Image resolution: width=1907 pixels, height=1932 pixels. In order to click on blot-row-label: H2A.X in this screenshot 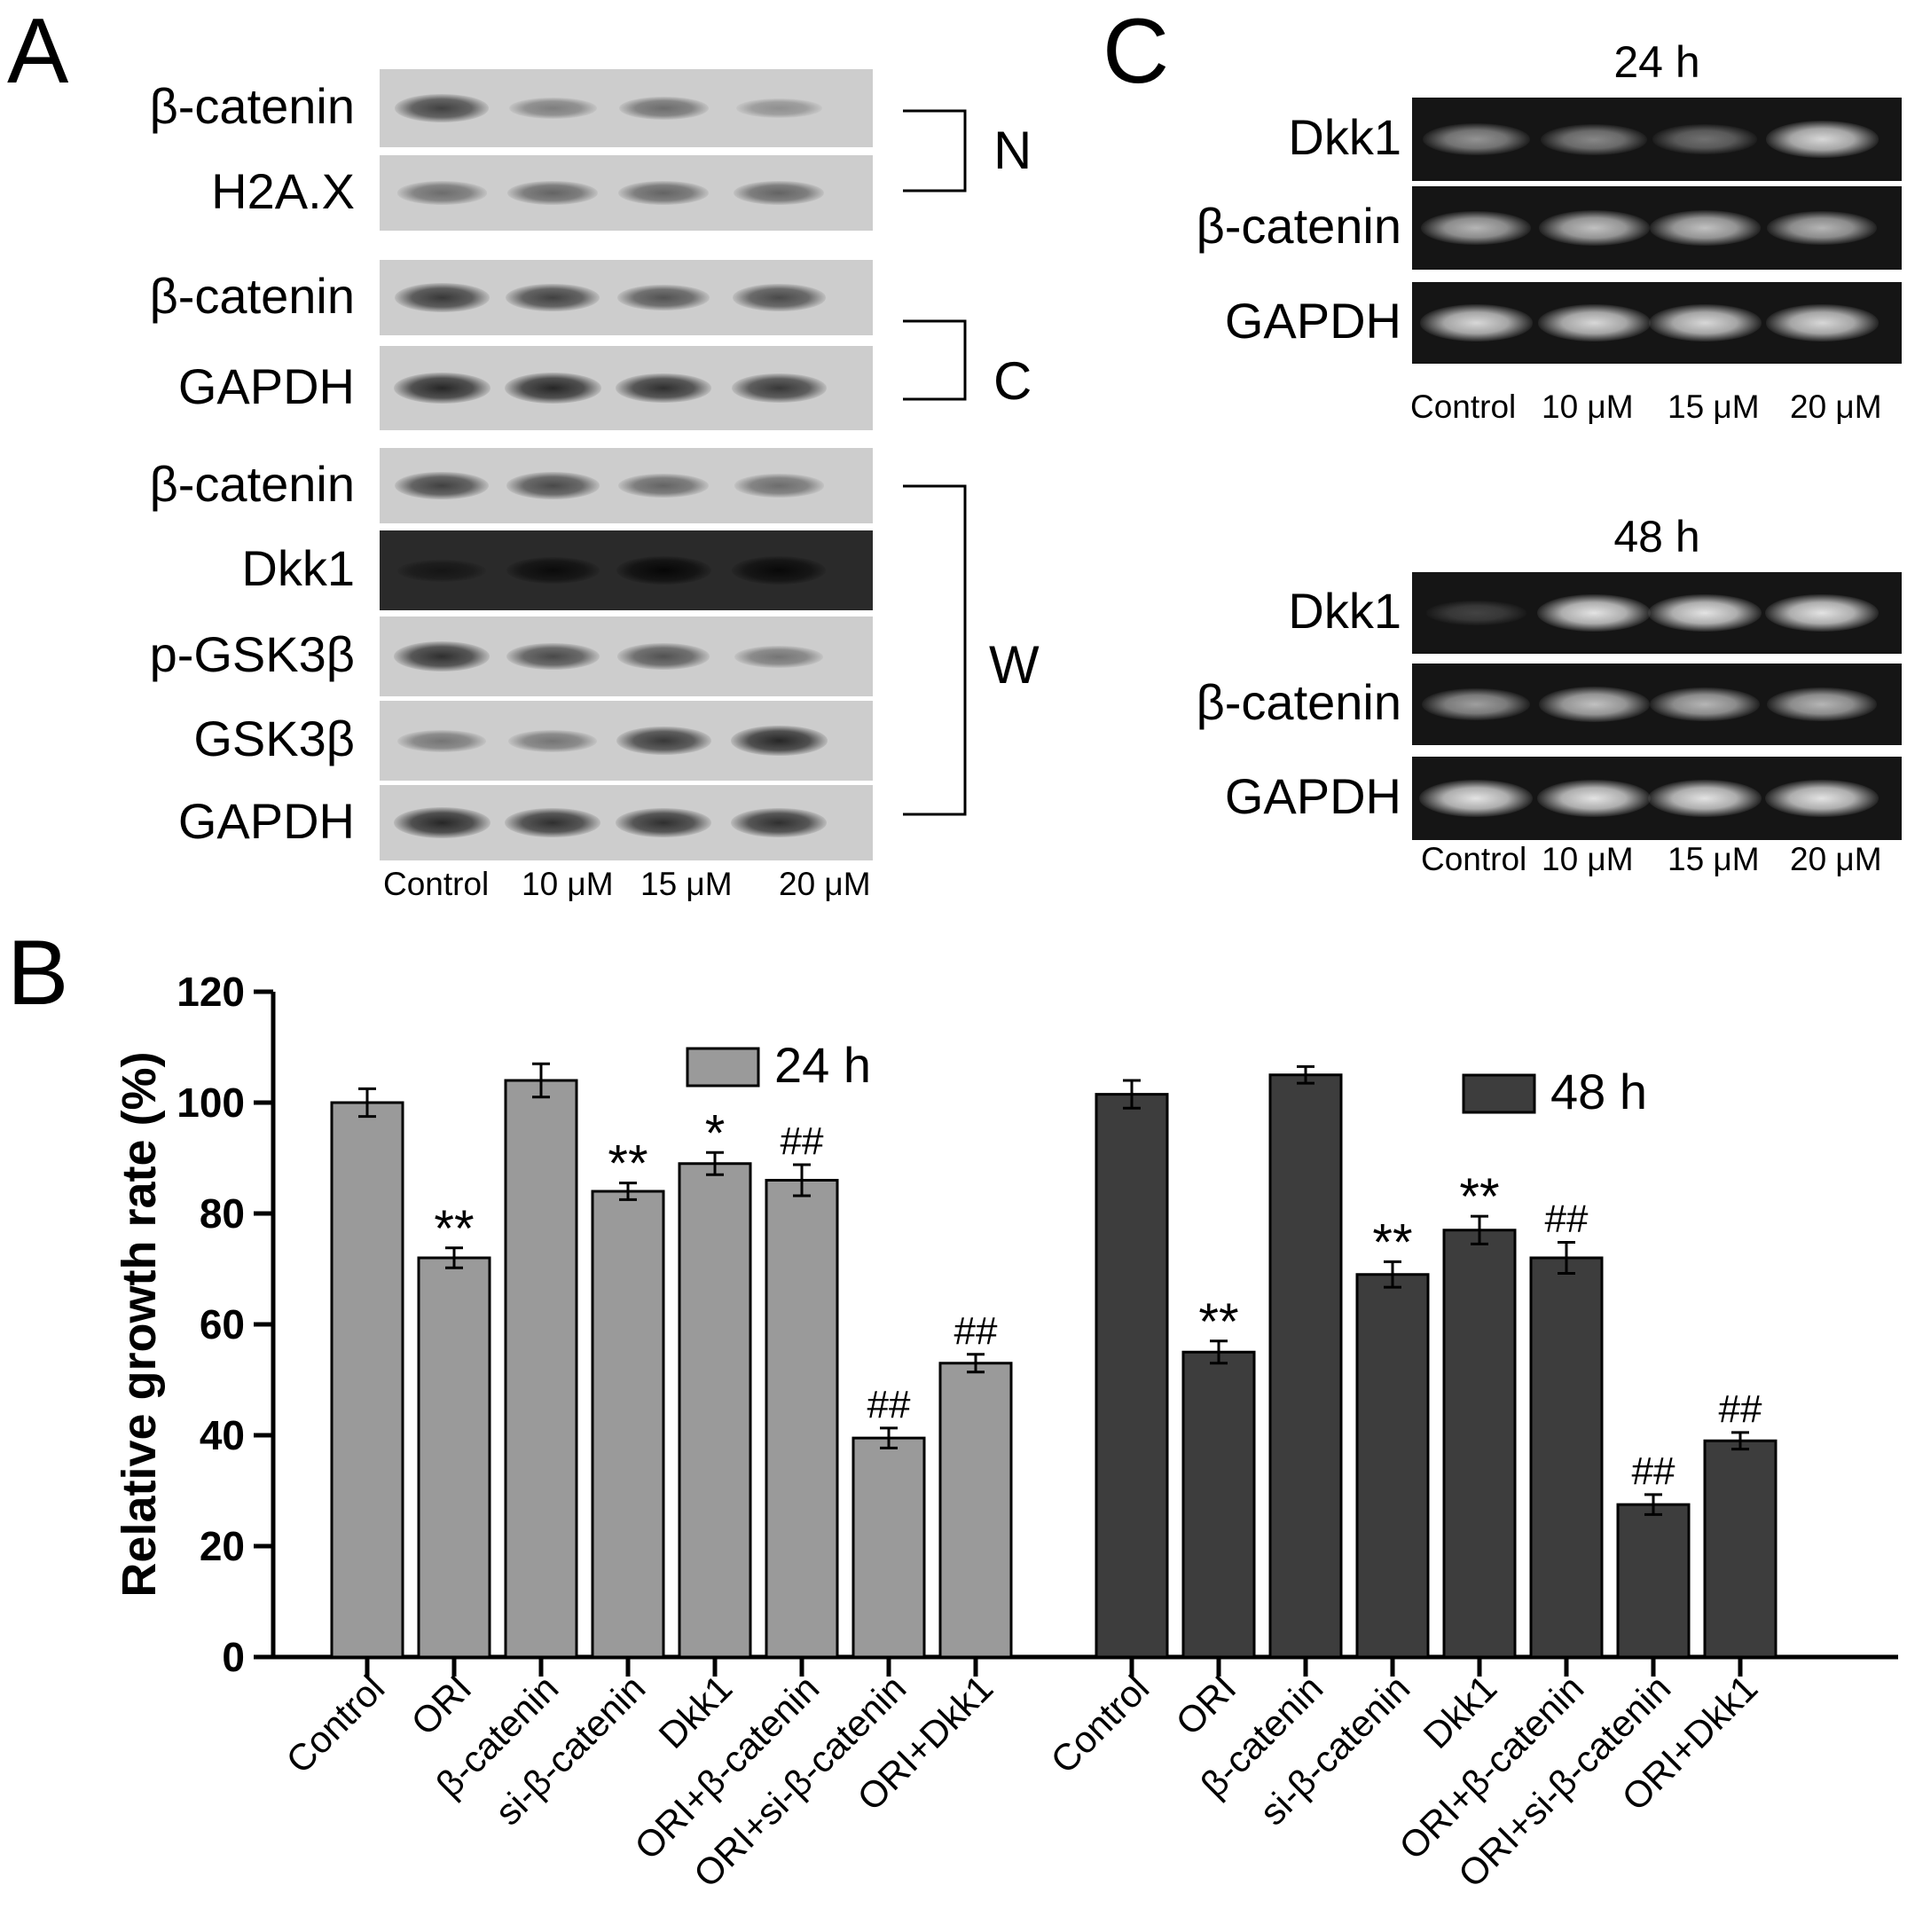, I will do `click(283, 190)`.